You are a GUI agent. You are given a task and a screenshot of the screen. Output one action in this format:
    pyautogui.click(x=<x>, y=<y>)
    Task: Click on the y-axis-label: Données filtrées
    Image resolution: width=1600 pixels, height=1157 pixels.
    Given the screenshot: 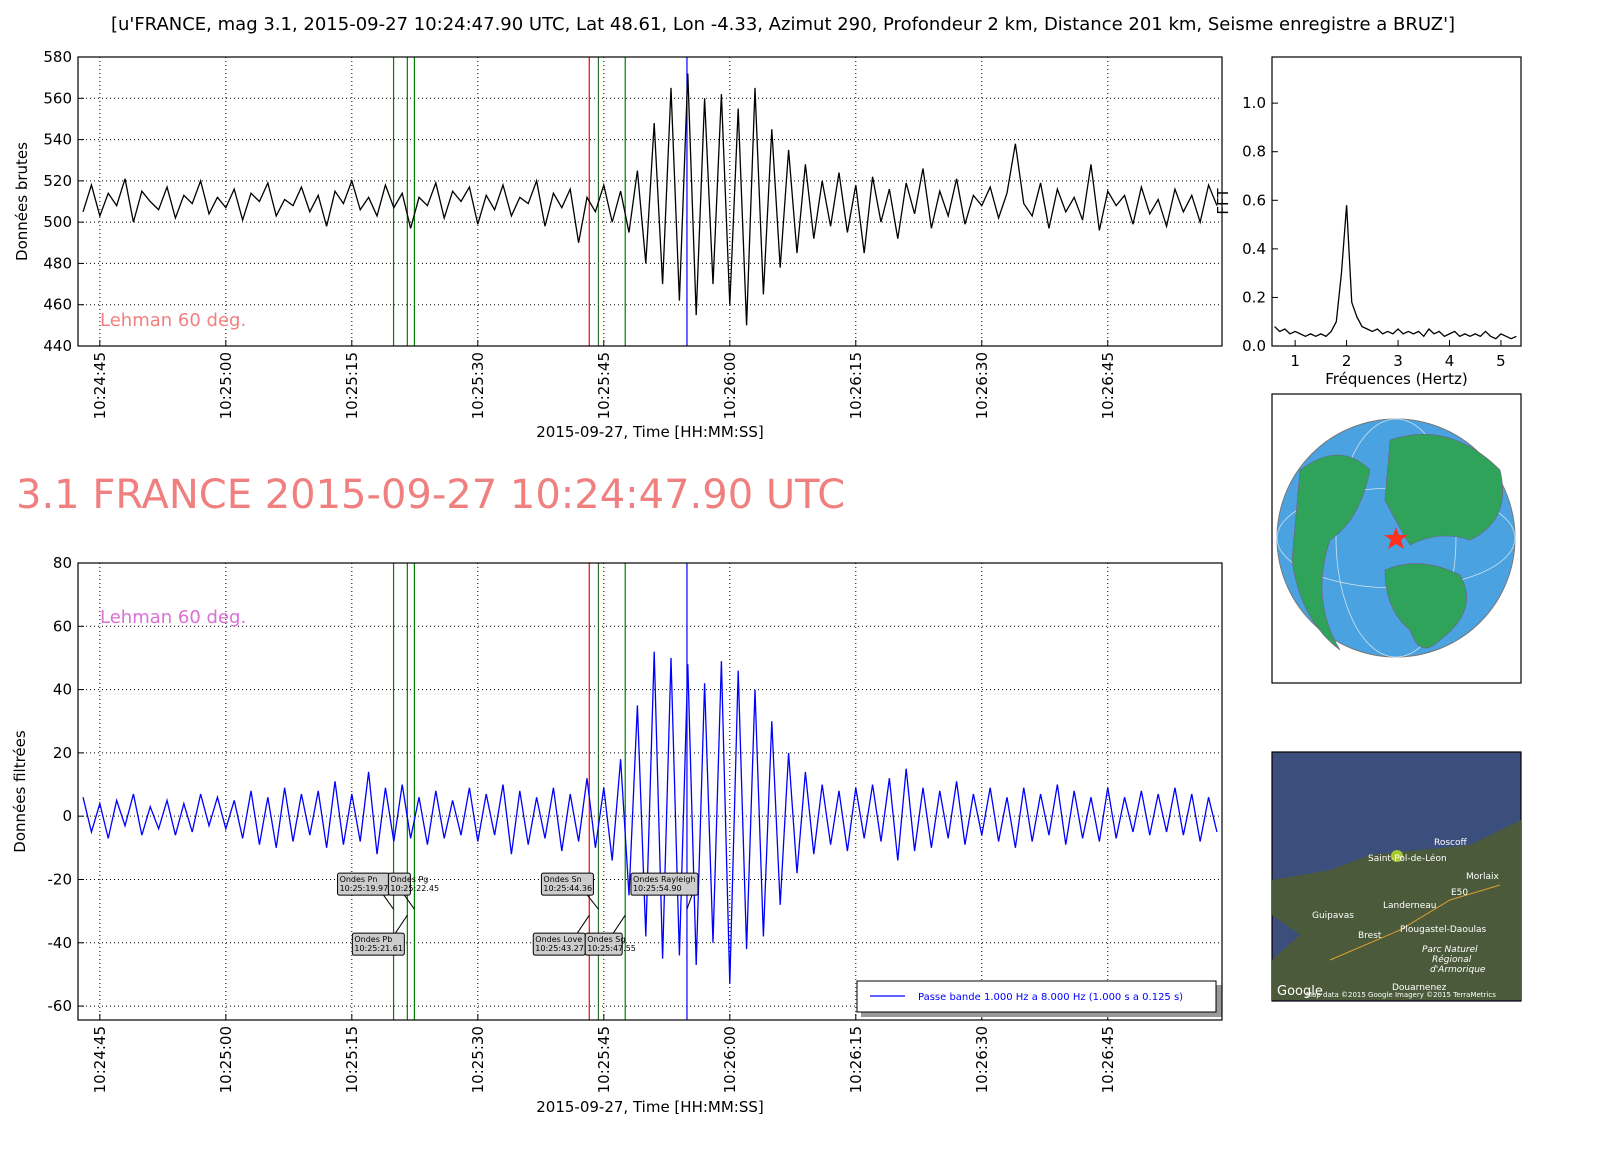 What is the action you would take?
    pyautogui.click(x=20, y=791)
    